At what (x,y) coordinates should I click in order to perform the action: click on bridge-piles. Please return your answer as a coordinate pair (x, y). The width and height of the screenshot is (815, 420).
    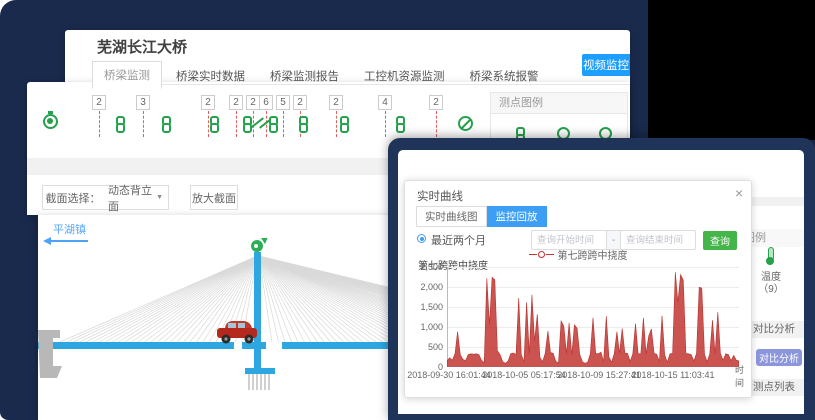
    Looking at the image, I should click on (259, 382).